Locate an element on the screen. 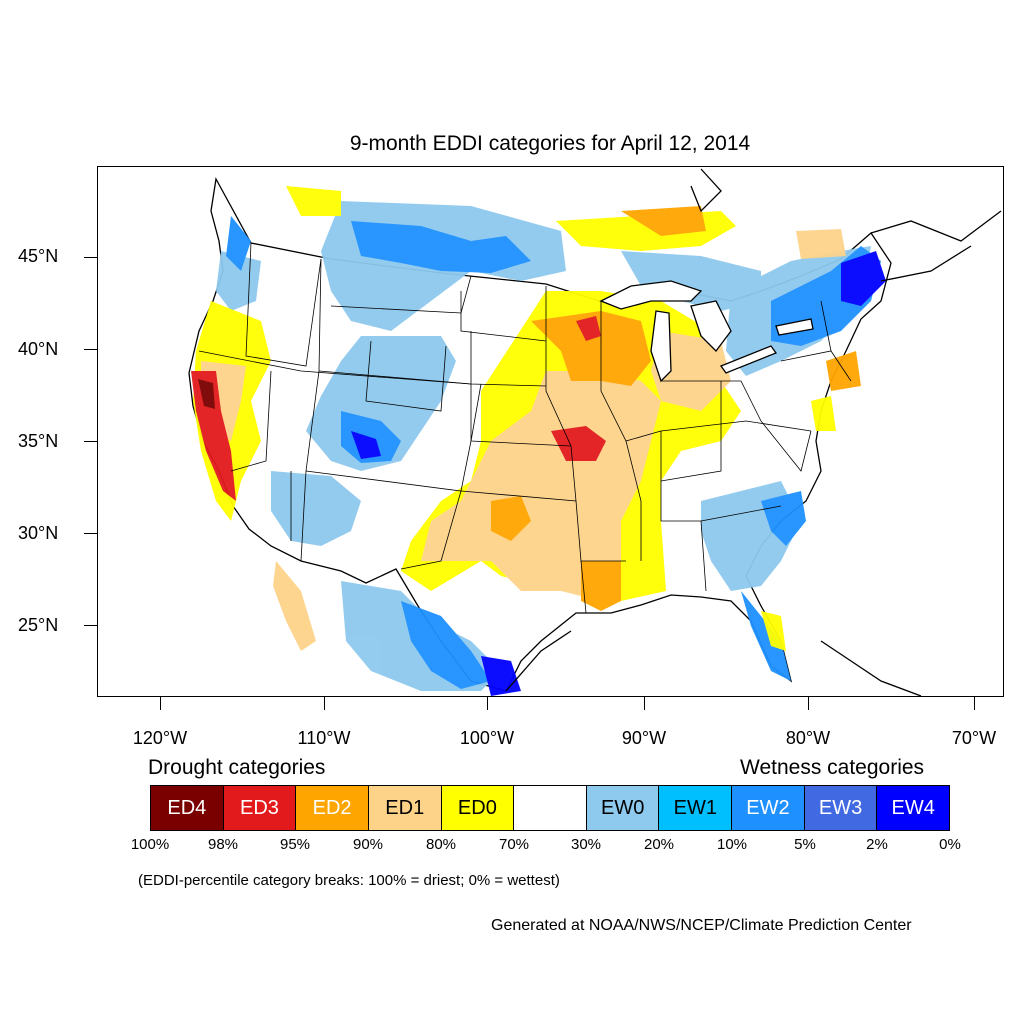  break-label: 98% is located at coordinates (223, 844).